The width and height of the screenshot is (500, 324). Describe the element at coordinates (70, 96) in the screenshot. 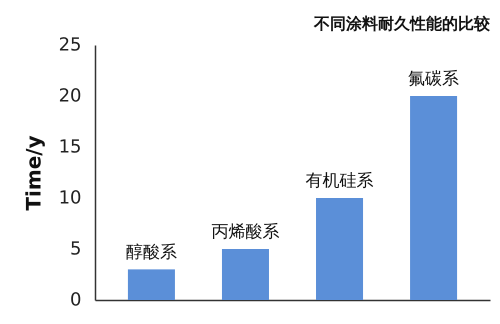

I see `y-tick-label: 20` at that location.